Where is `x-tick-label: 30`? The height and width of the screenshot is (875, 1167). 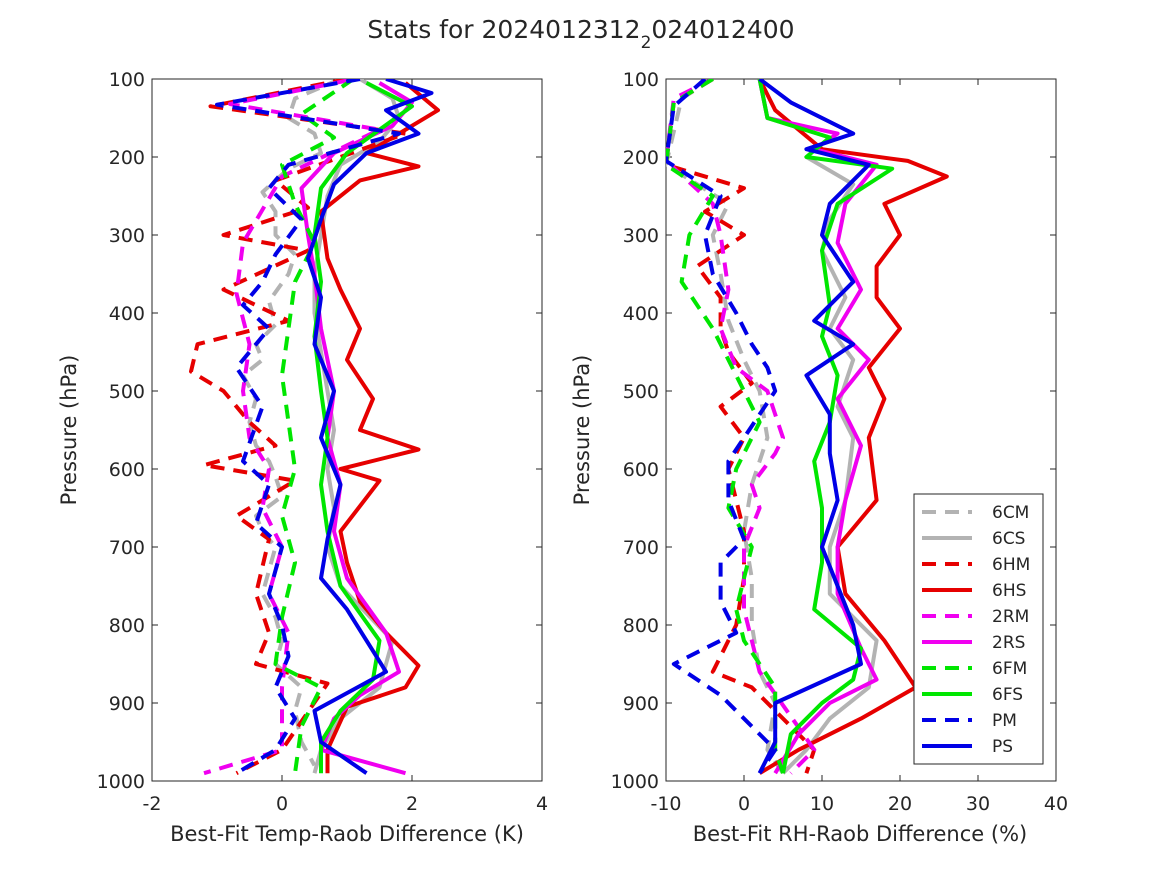
x-tick-label: 30 is located at coordinates (978, 804).